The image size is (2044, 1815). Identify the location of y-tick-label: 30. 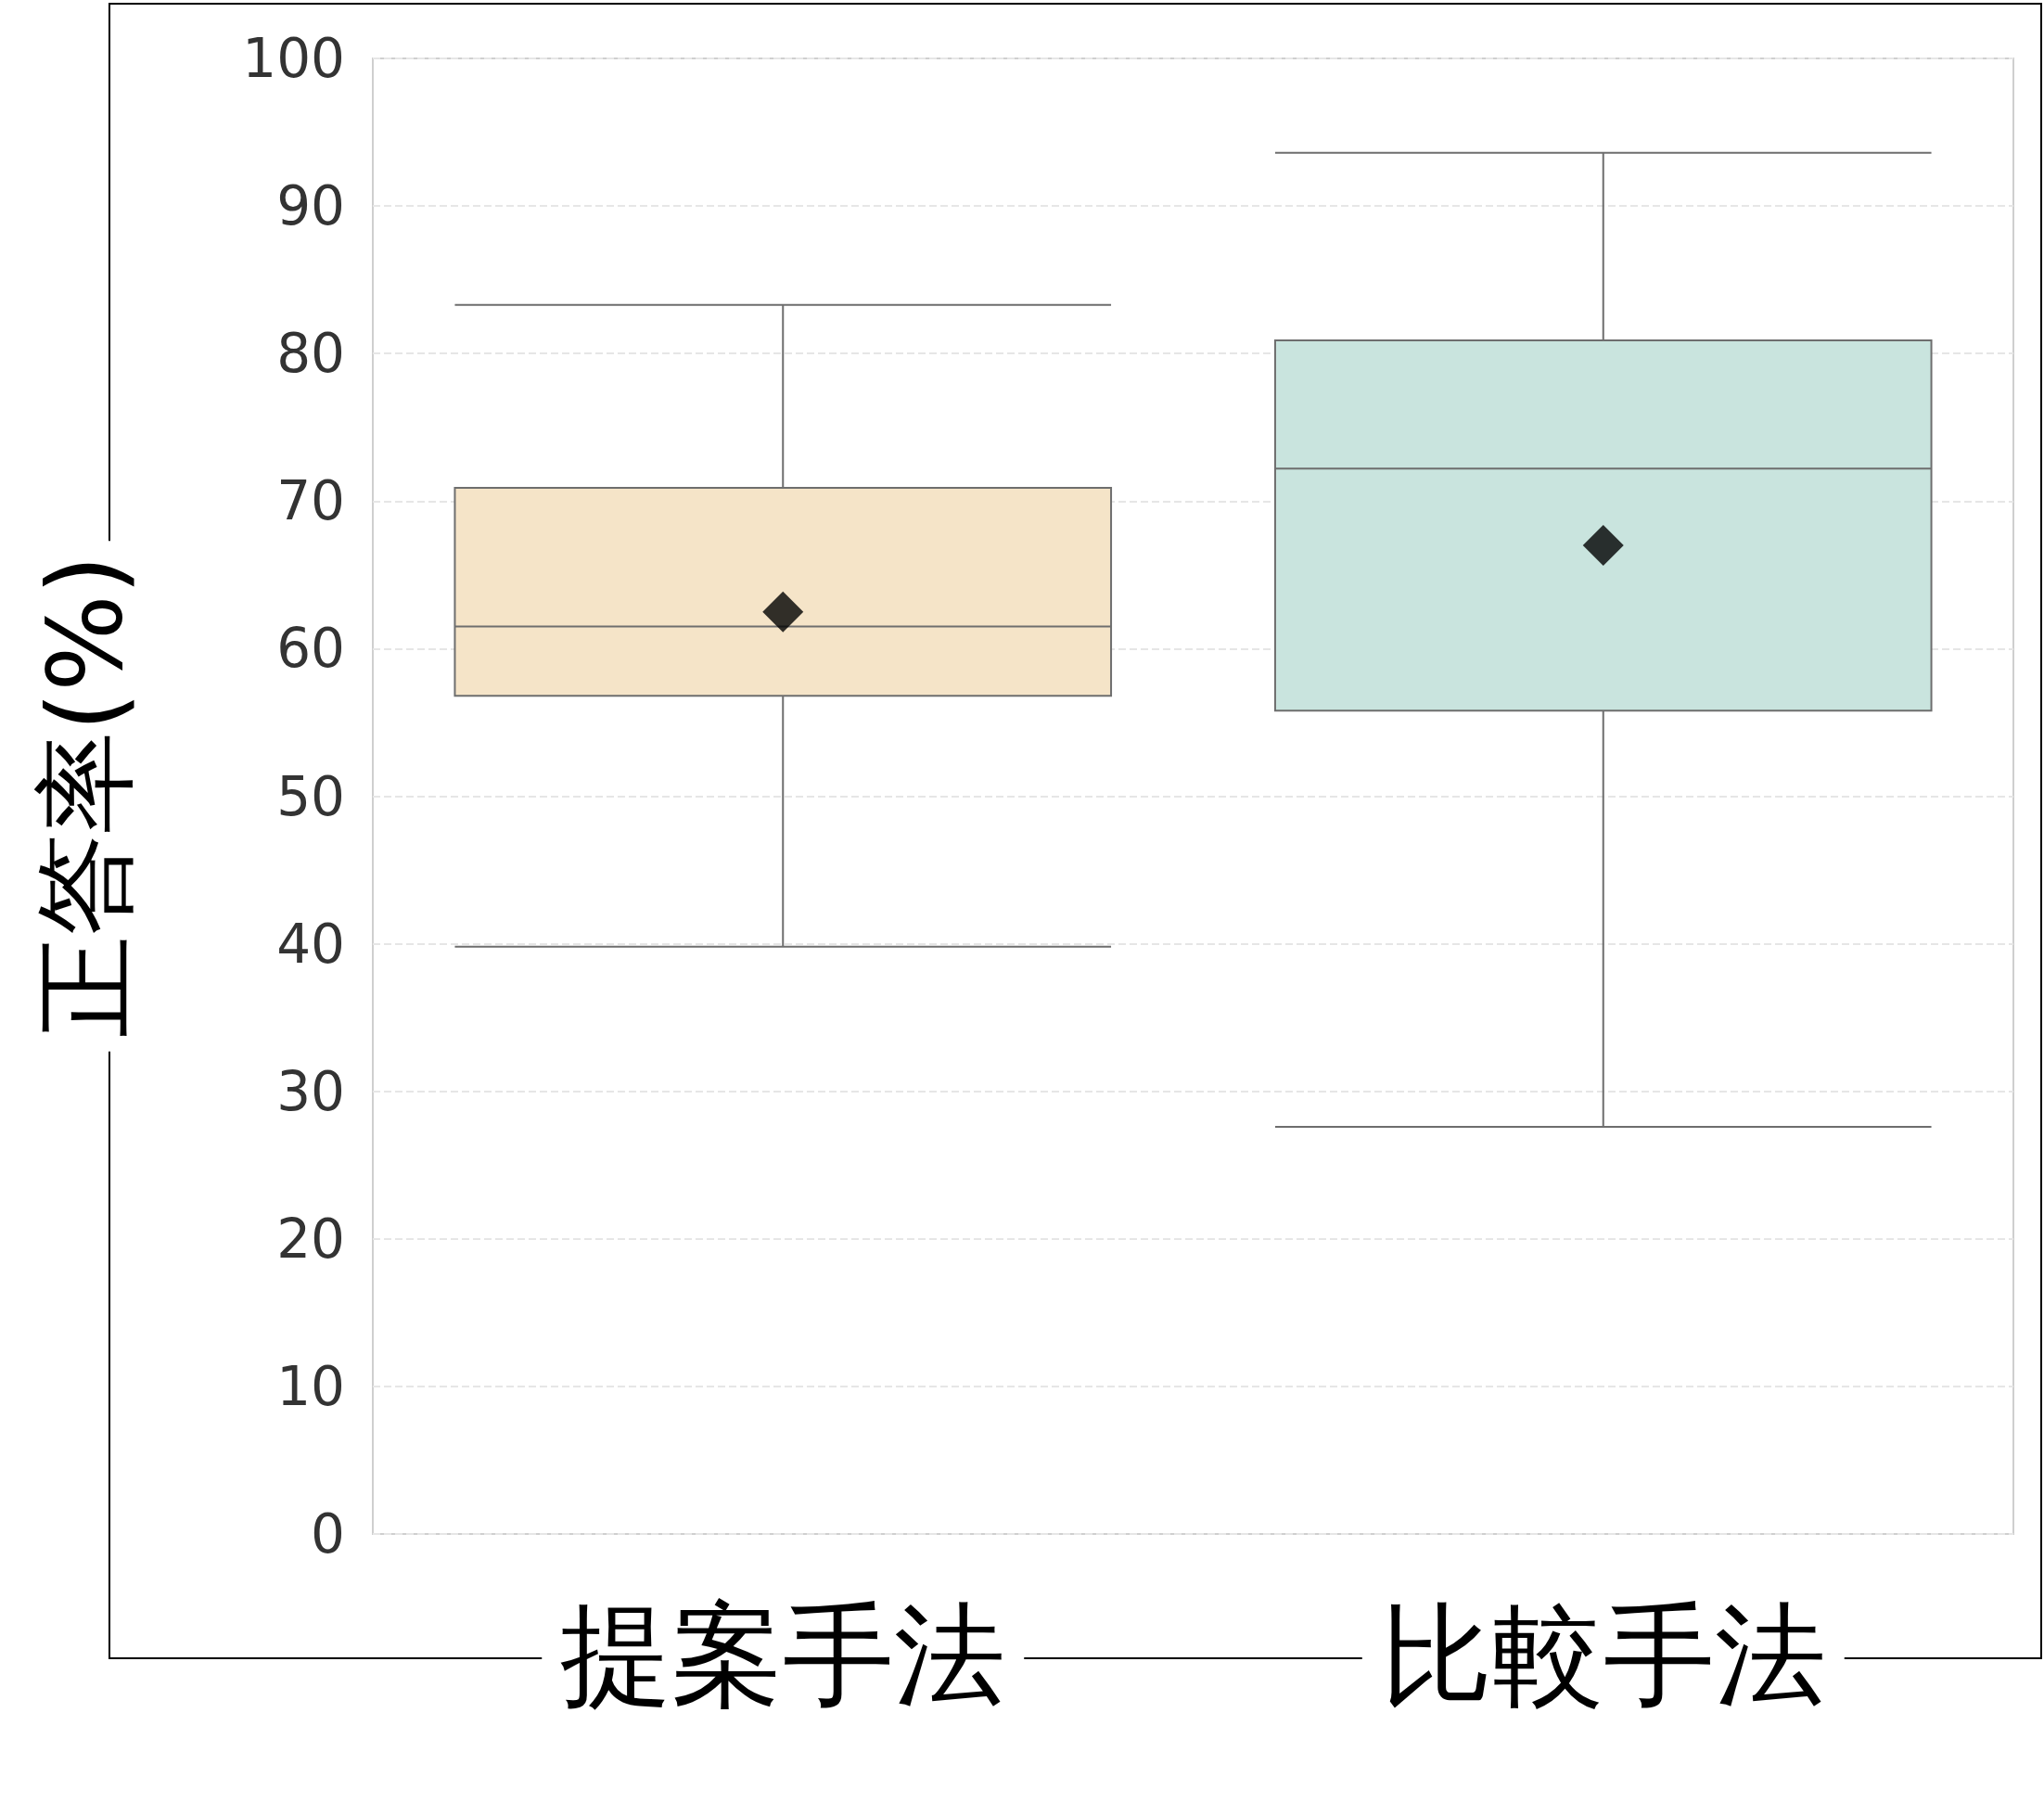
(310, 1091).